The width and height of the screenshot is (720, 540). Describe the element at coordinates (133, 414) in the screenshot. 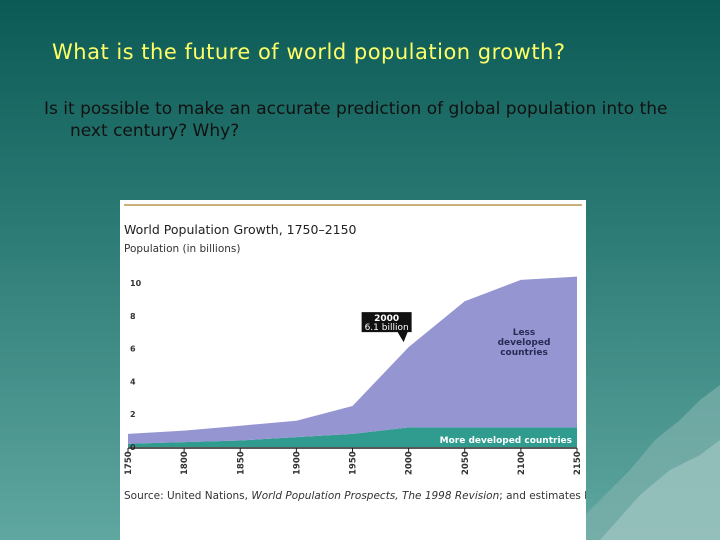

I see `y-tick-label: 2` at that location.